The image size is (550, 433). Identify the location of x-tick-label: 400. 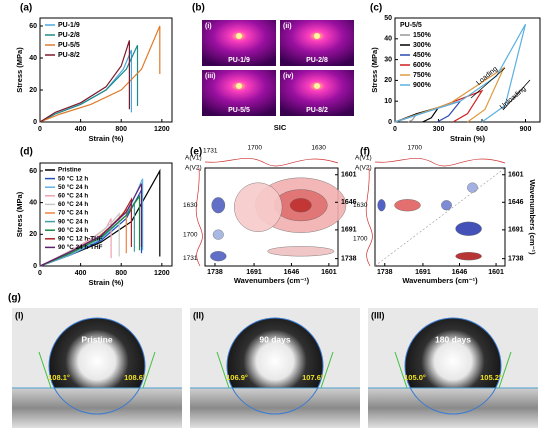
(81, 129).